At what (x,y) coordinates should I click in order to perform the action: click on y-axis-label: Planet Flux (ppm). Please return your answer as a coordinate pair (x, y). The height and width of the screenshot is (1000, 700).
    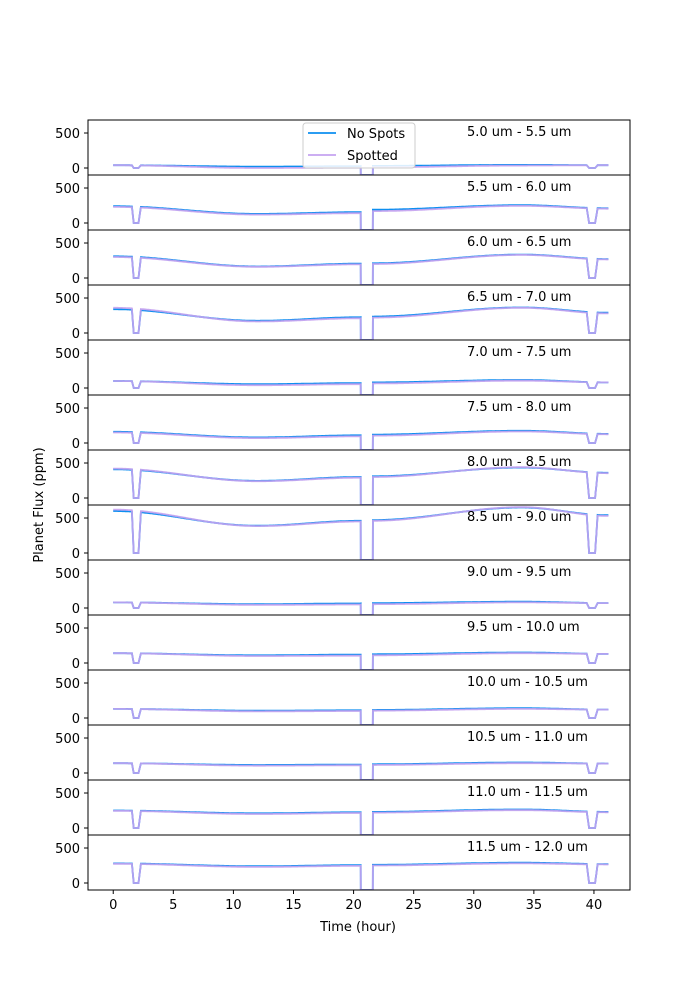
    Looking at the image, I should click on (39, 504).